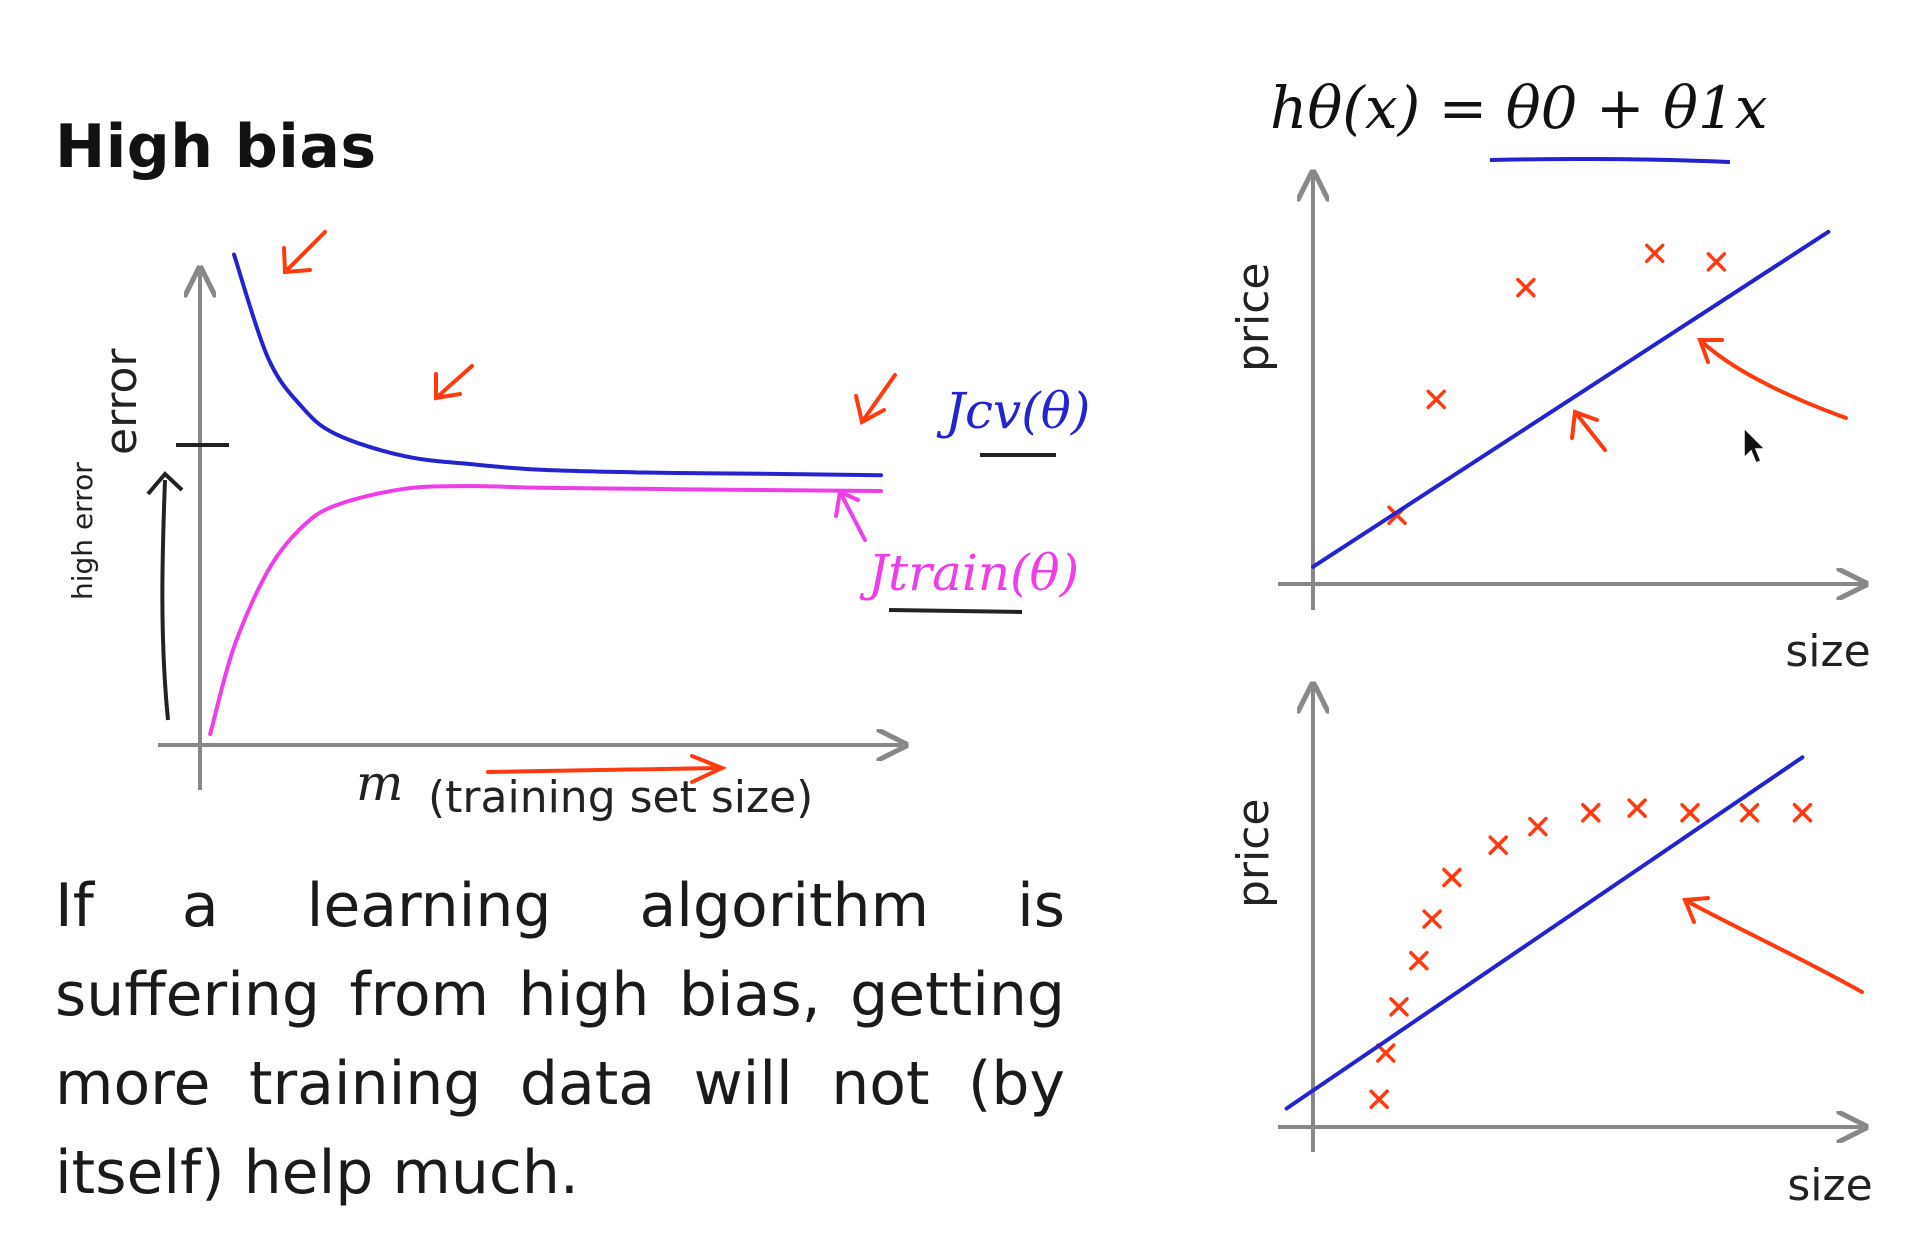 Image resolution: width=1922 pixels, height=1236 pixels. What do you see at coordinates (121, 401) in the screenshot?
I see `lc-y-label: error` at bounding box center [121, 401].